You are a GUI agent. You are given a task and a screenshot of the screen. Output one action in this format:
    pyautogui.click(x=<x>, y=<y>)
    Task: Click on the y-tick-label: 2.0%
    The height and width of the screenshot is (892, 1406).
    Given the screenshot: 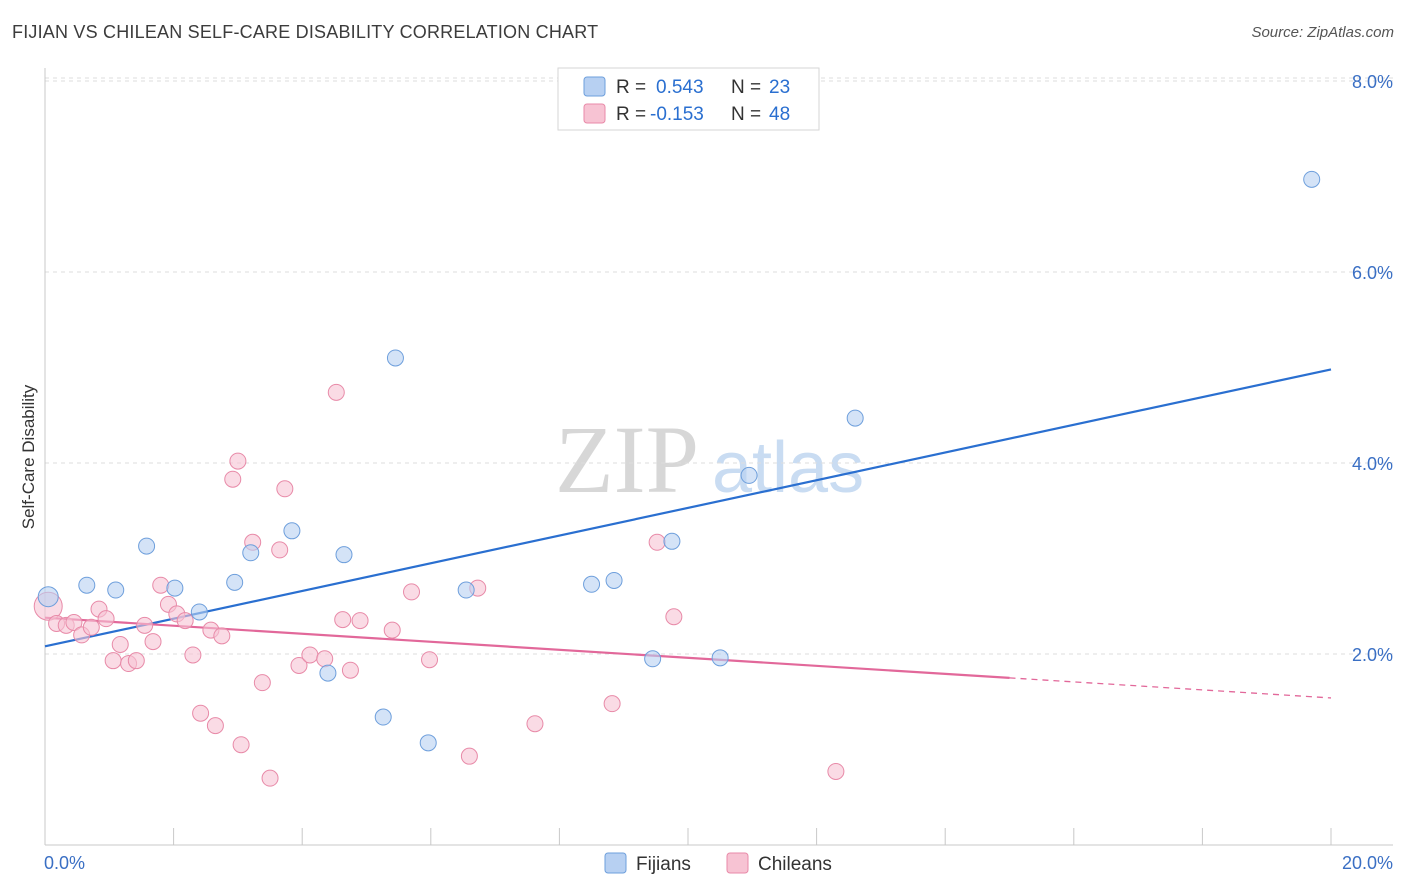 What is the action you would take?
    pyautogui.click(x=1372, y=655)
    